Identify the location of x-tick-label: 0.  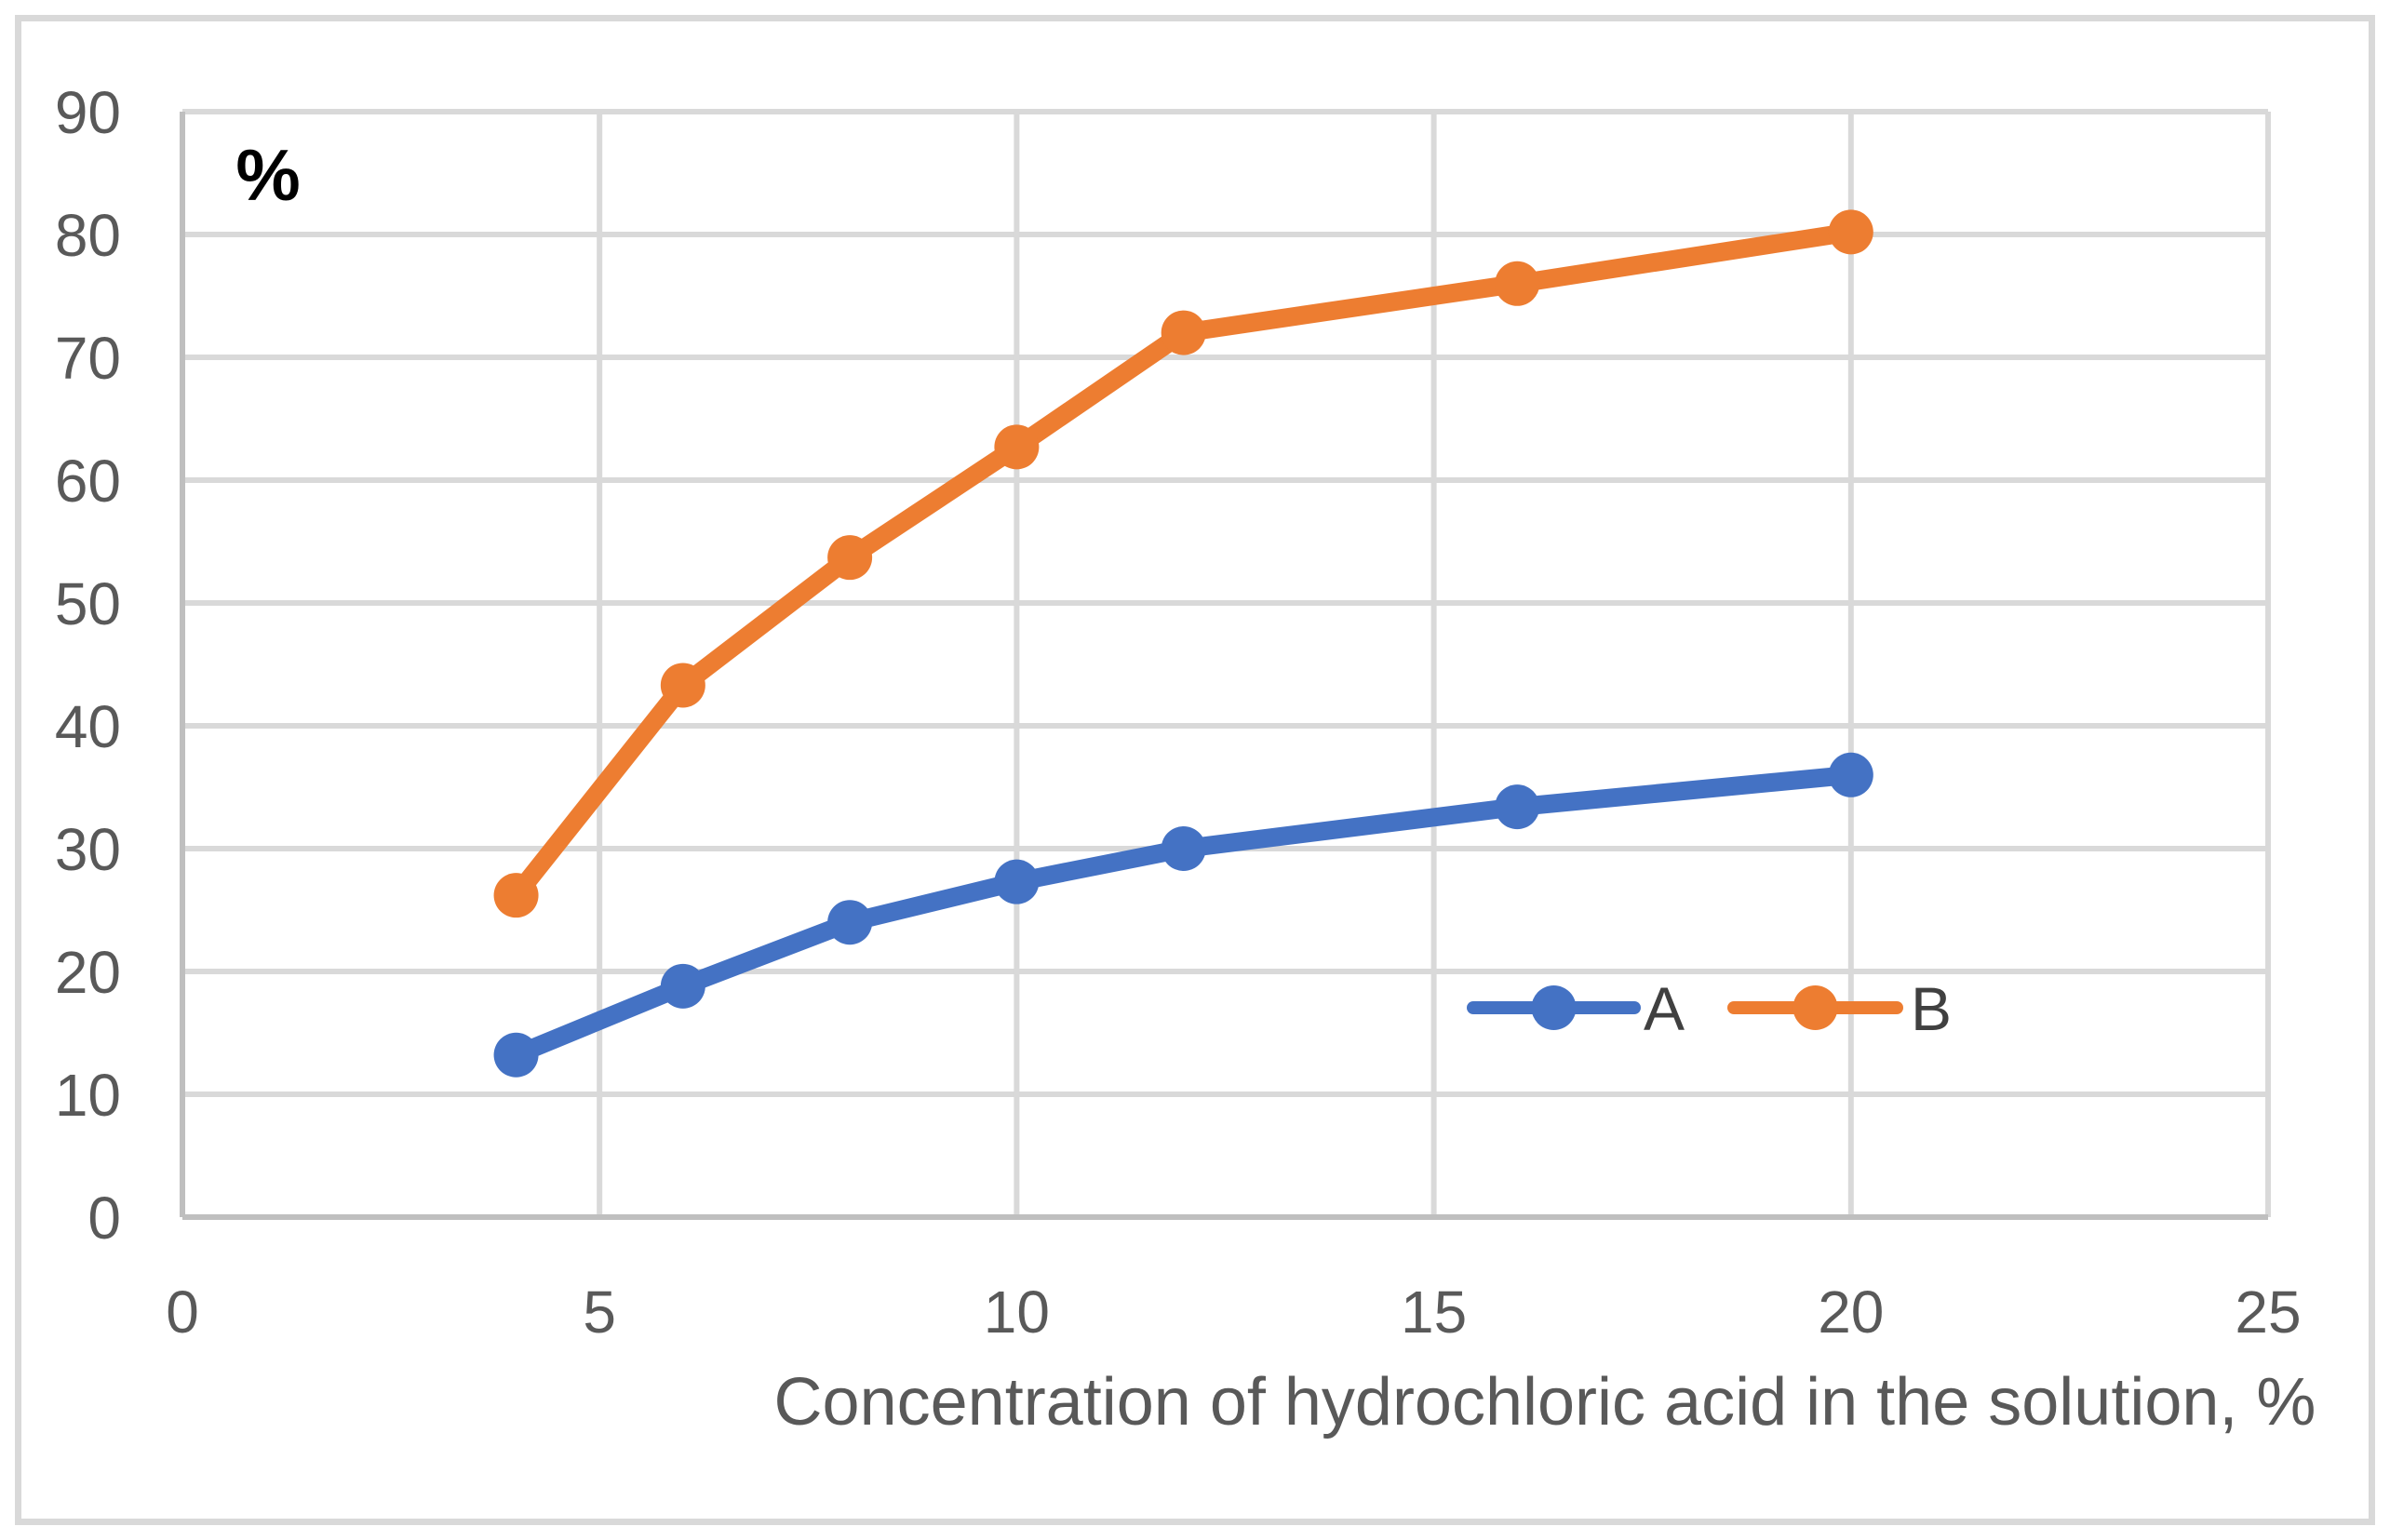
(182, 1313).